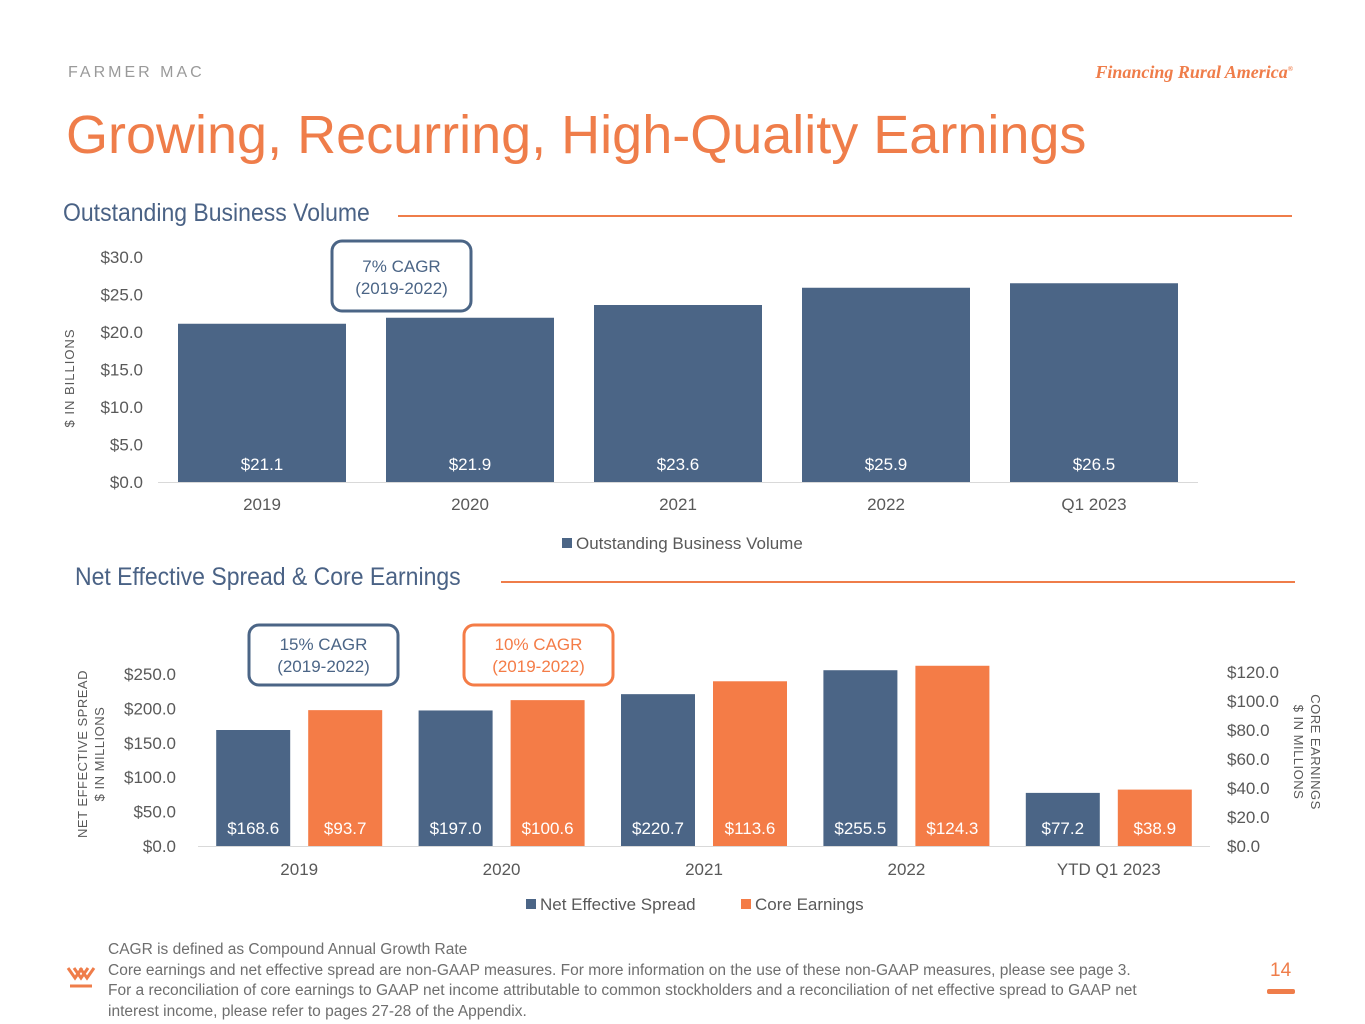  I want to click on x-tick-label: Q1 2023, so click(1093, 504).